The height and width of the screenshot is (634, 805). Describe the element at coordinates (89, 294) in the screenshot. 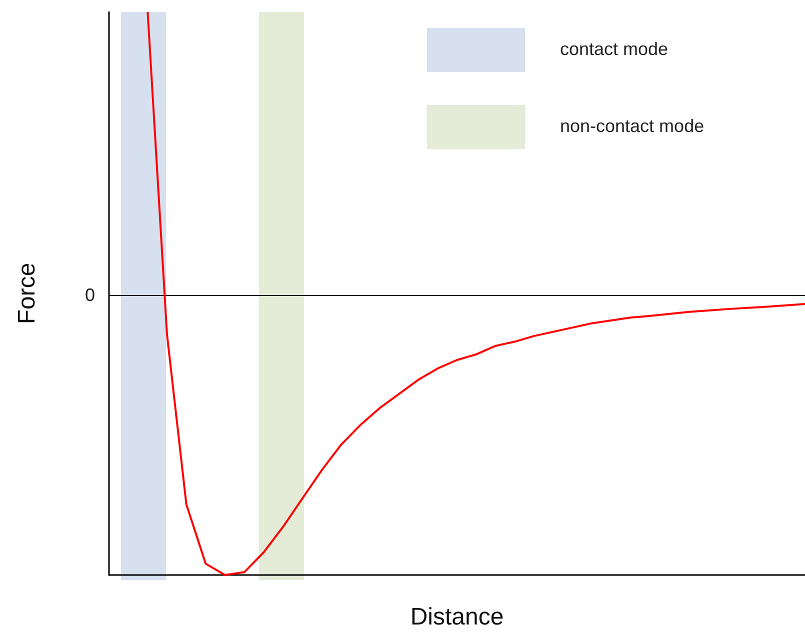

I see `ref-line-label: 0` at that location.